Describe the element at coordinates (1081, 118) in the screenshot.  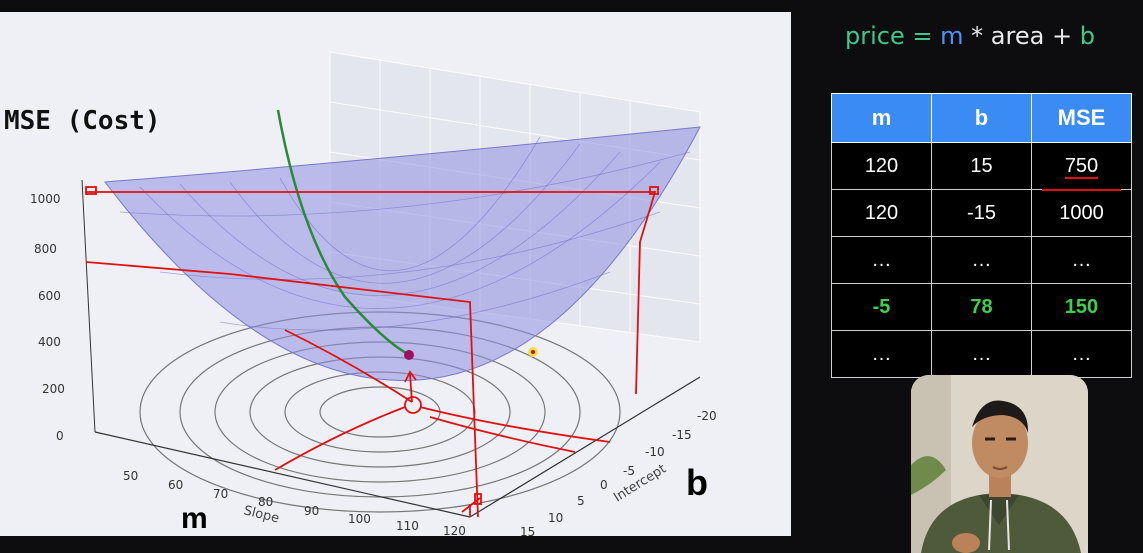
I see `header-mse: MSE` at that location.